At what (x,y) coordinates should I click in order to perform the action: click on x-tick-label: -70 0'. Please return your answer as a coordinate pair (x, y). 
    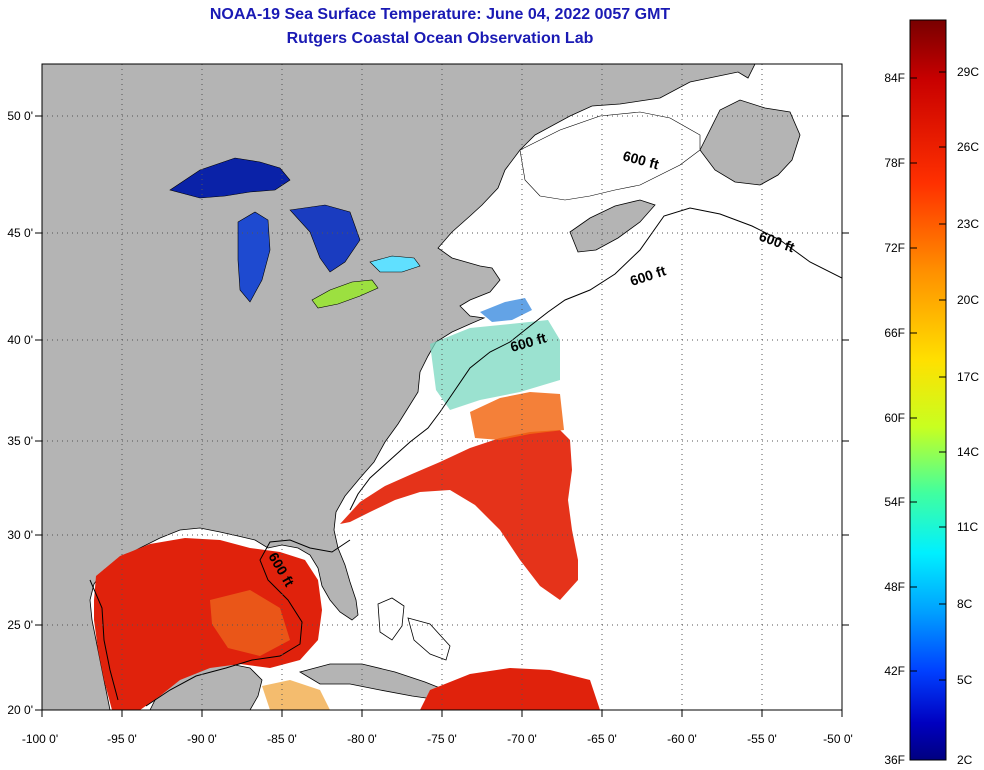
    Looking at the image, I should click on (522, 739).